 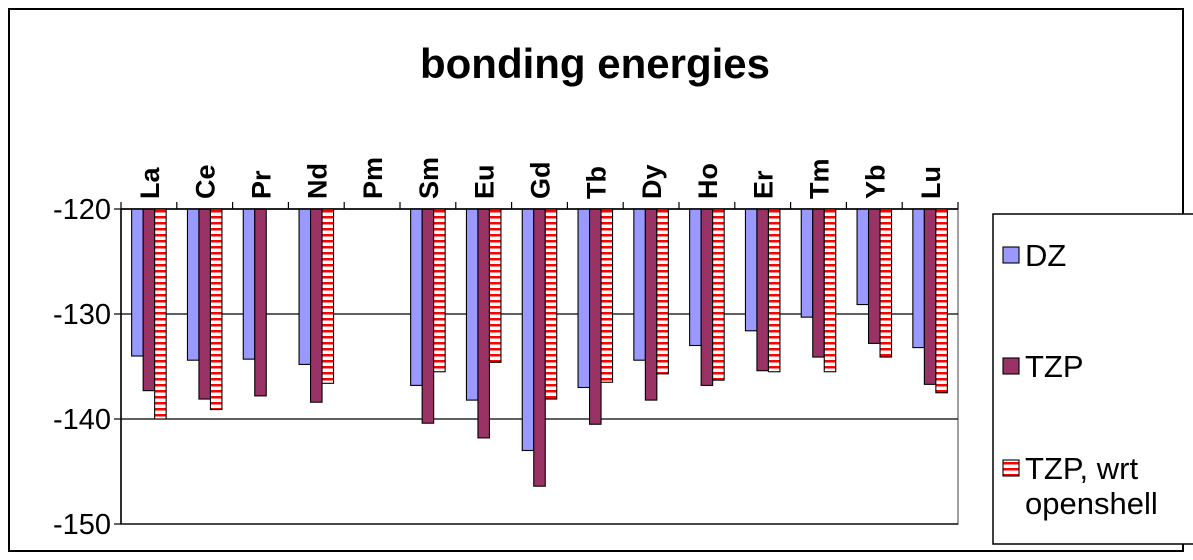 I want to click on bar-tzp-wrt-openshell-nd, so click(x=328, y=296).